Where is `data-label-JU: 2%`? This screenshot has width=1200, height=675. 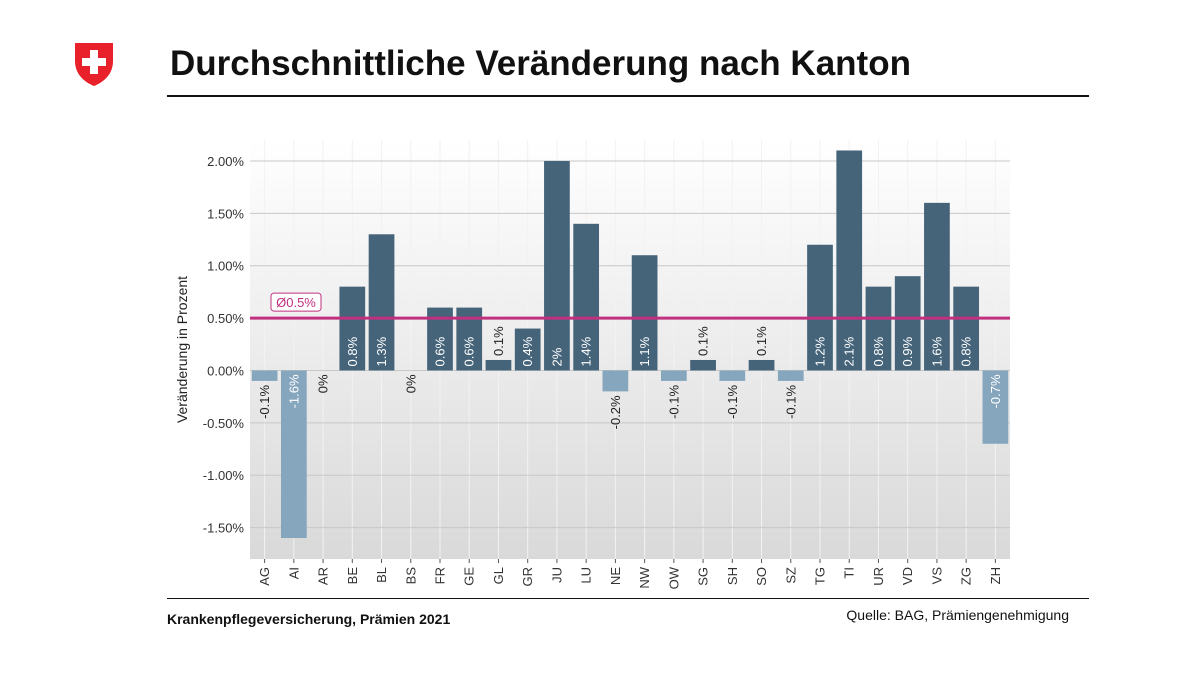
data-label-JU: 2% is located at coordinates (556, 356).